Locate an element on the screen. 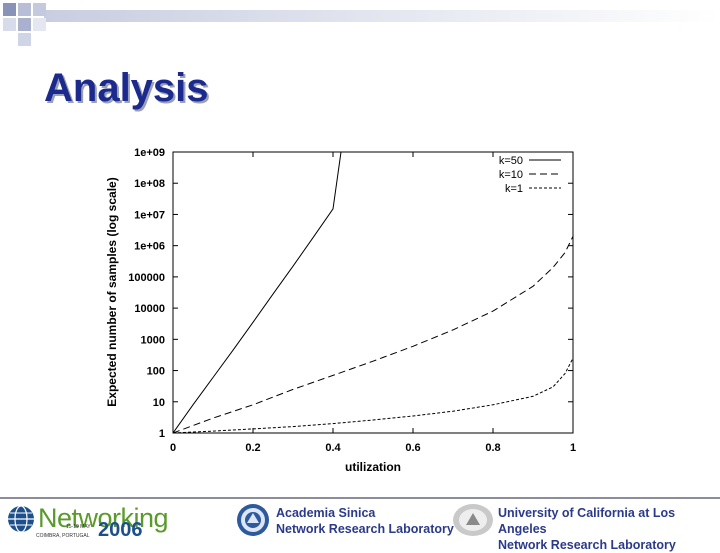 The height and width of the screenshot is (553, 720). decorative-header-squares is located at coordinates (361, 24).